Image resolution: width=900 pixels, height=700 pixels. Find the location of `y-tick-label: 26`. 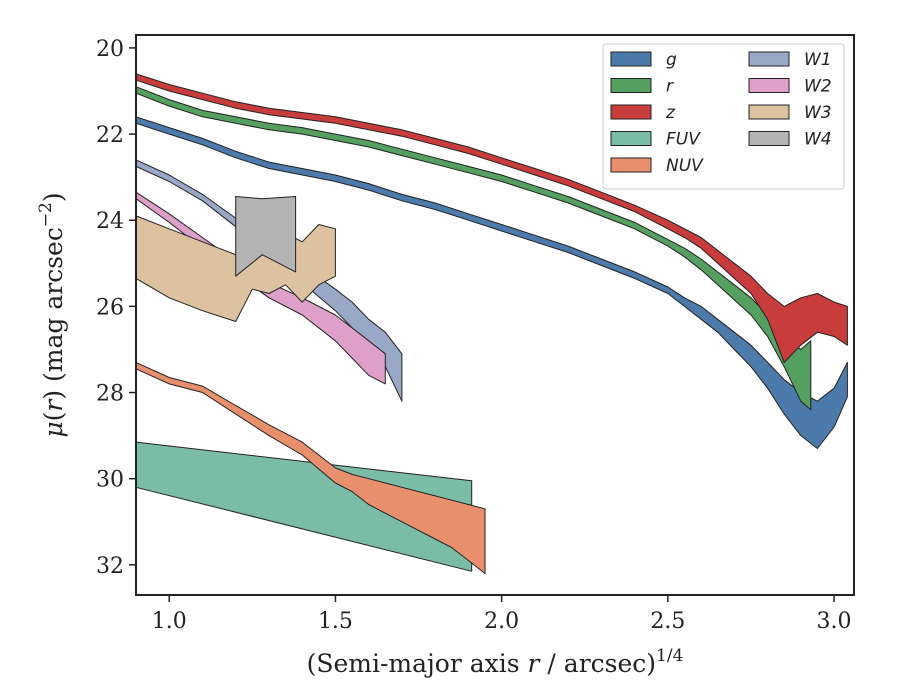

y-tick-label: 26 is located at coordinates (110, 307).